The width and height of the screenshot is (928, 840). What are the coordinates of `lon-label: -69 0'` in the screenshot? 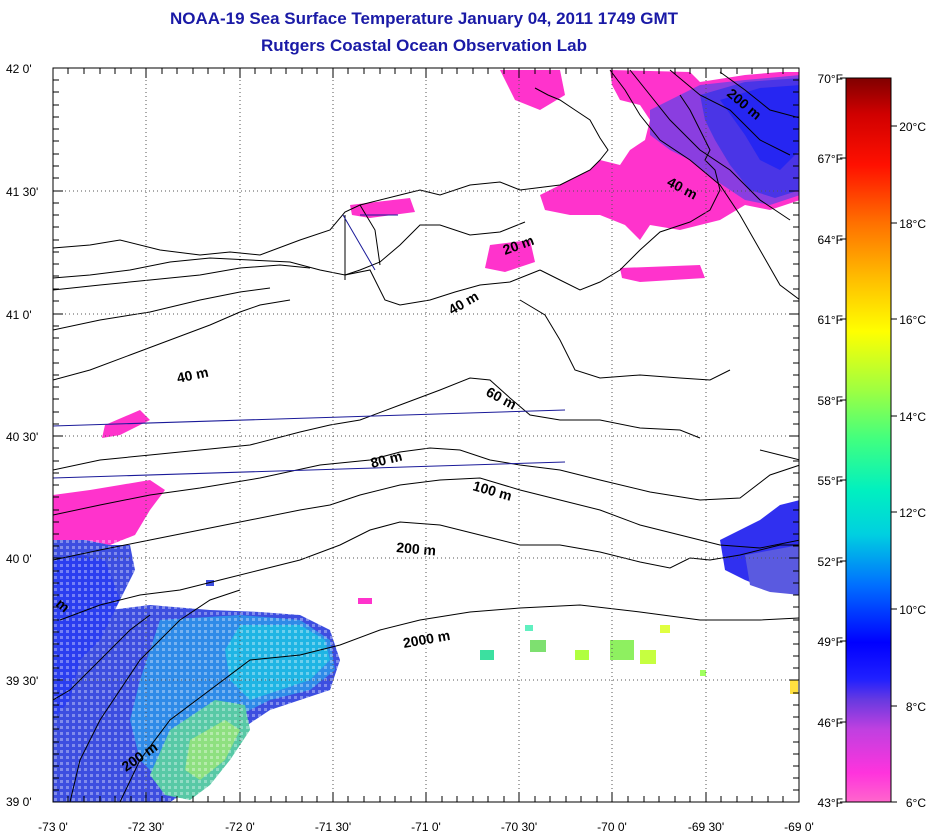 It's located at (799, 827).